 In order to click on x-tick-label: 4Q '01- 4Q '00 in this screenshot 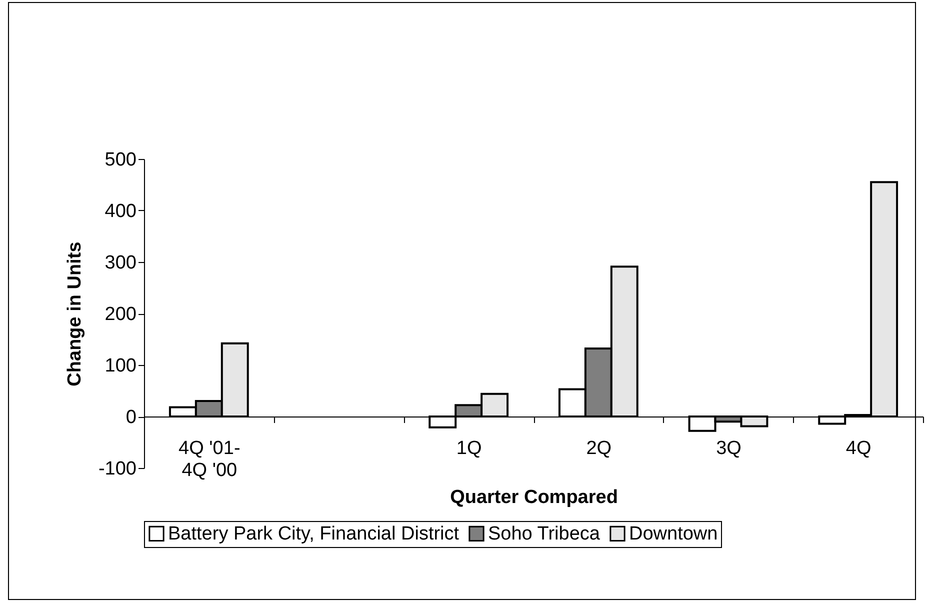, I will do `click(209, 459)`.